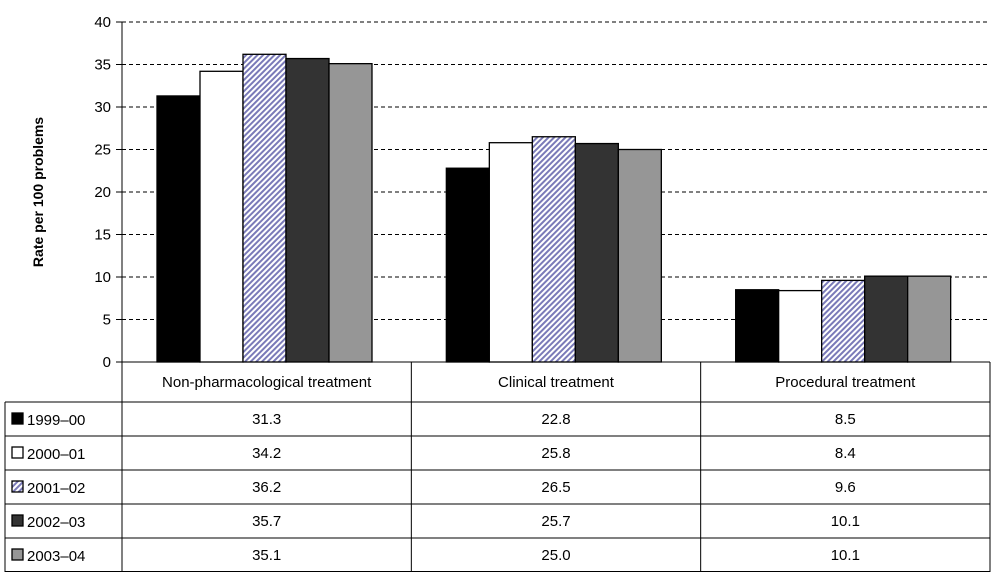 The height and width of the screenshot is (572, 1003). What do you see at coordinates (556, 382) in the screenshot?
I see `category-label: Clinical treatment` at bounding box center [556, 382].